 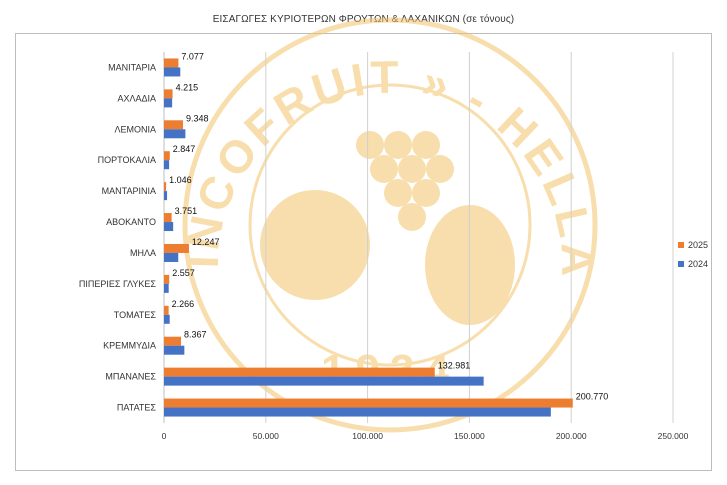 What do you see at coordinates (180, 180) in the screenshot?
I see `data-label-2025: 1.046` at bounding box center [180, 180].